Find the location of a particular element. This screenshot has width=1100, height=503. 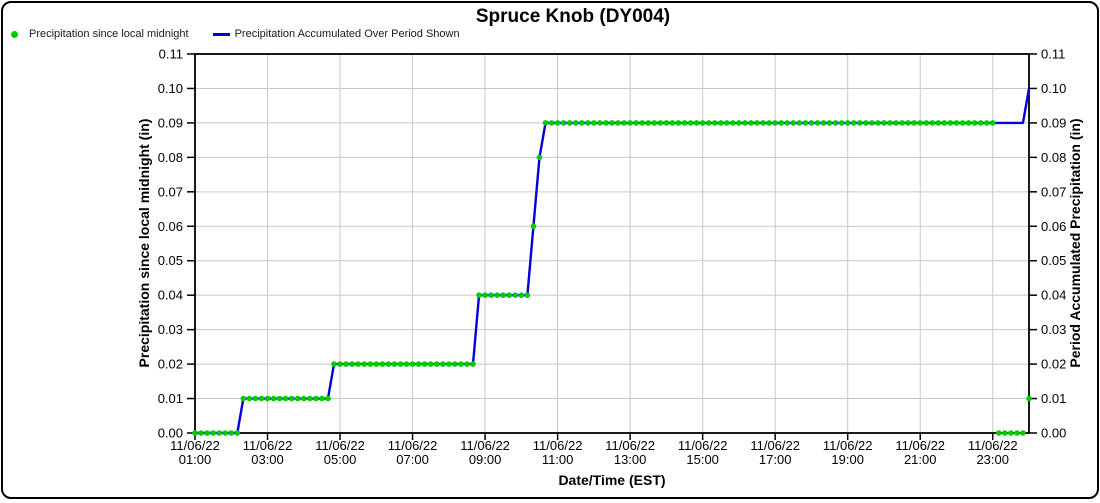

y-tick-label-left: 0.11 is located at coordinates (171, 54).